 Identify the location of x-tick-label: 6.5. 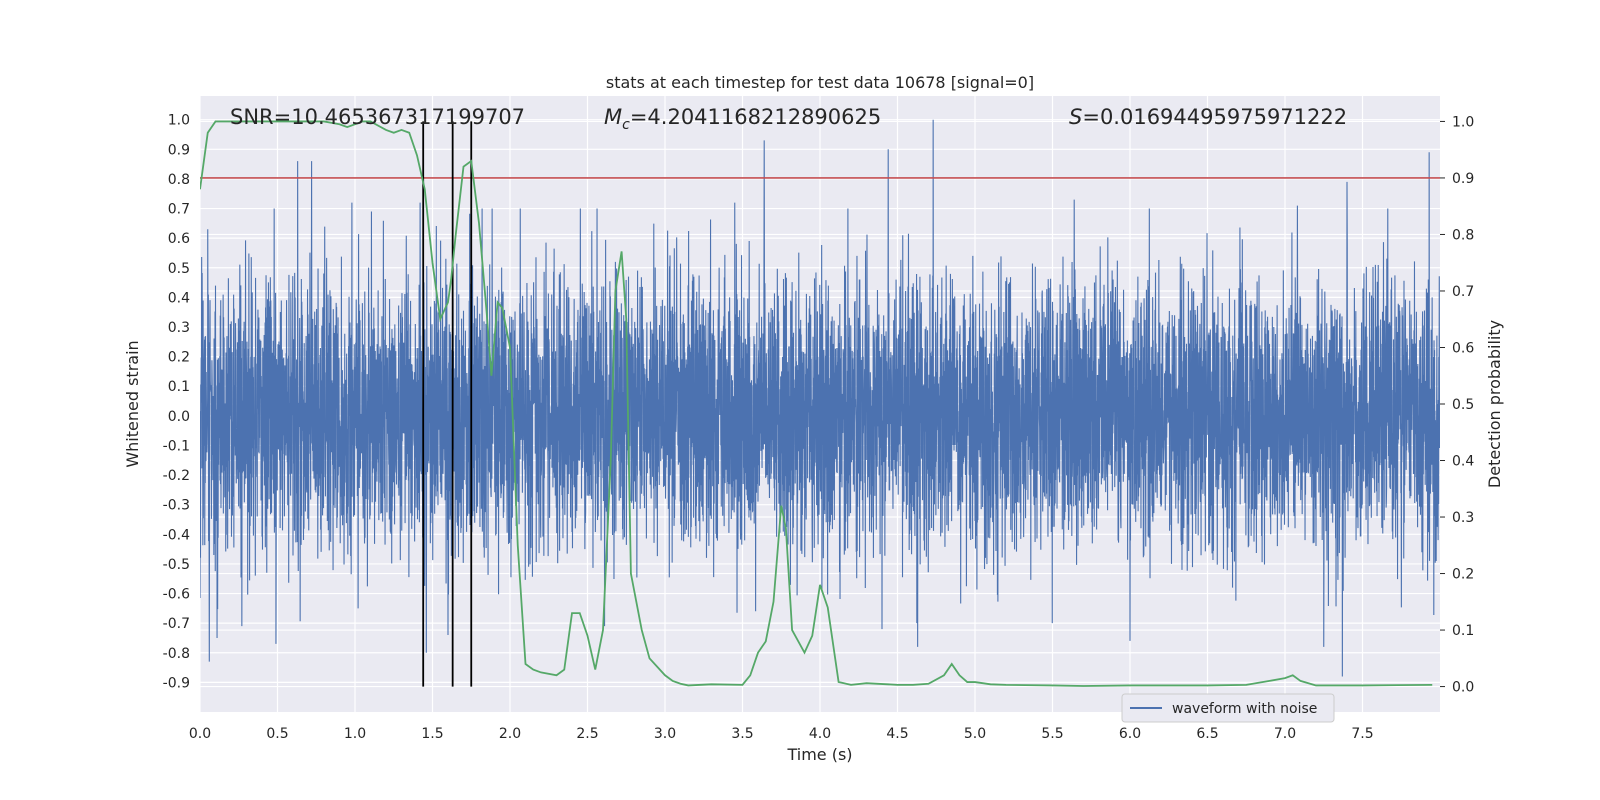
(1207, 734).